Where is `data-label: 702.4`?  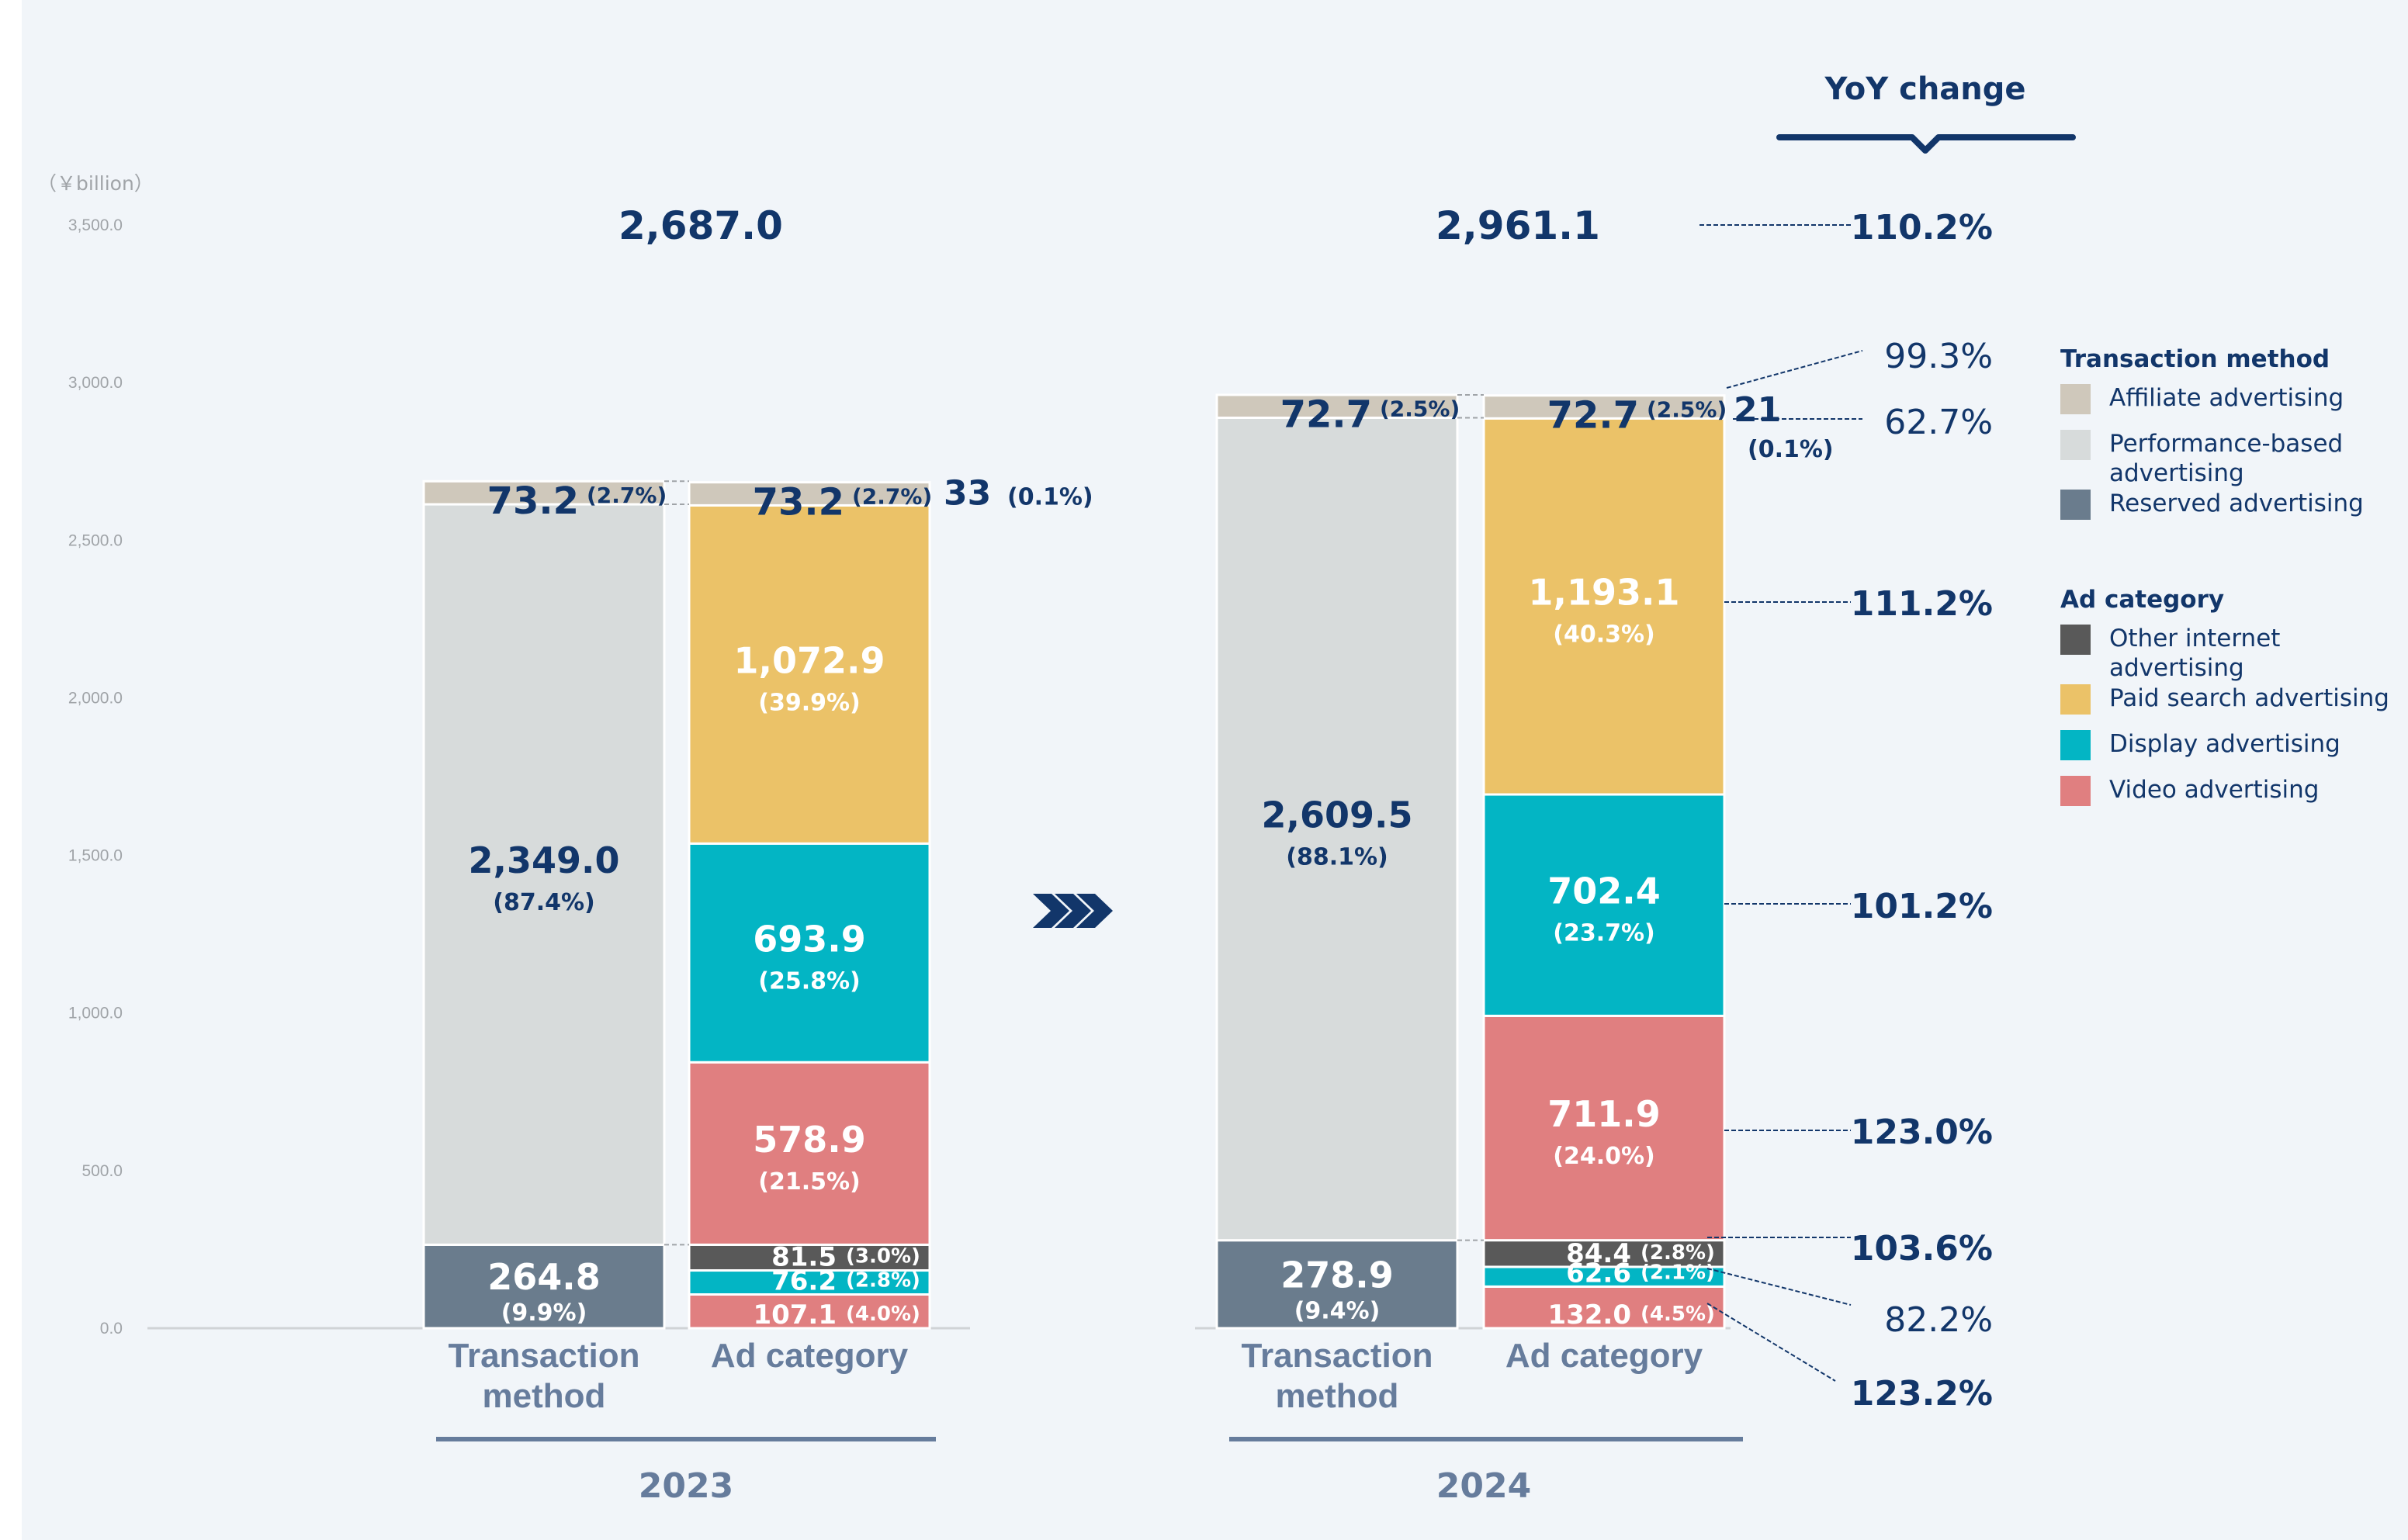
data-label: 702.4 is located at coordinates (1604, 891).